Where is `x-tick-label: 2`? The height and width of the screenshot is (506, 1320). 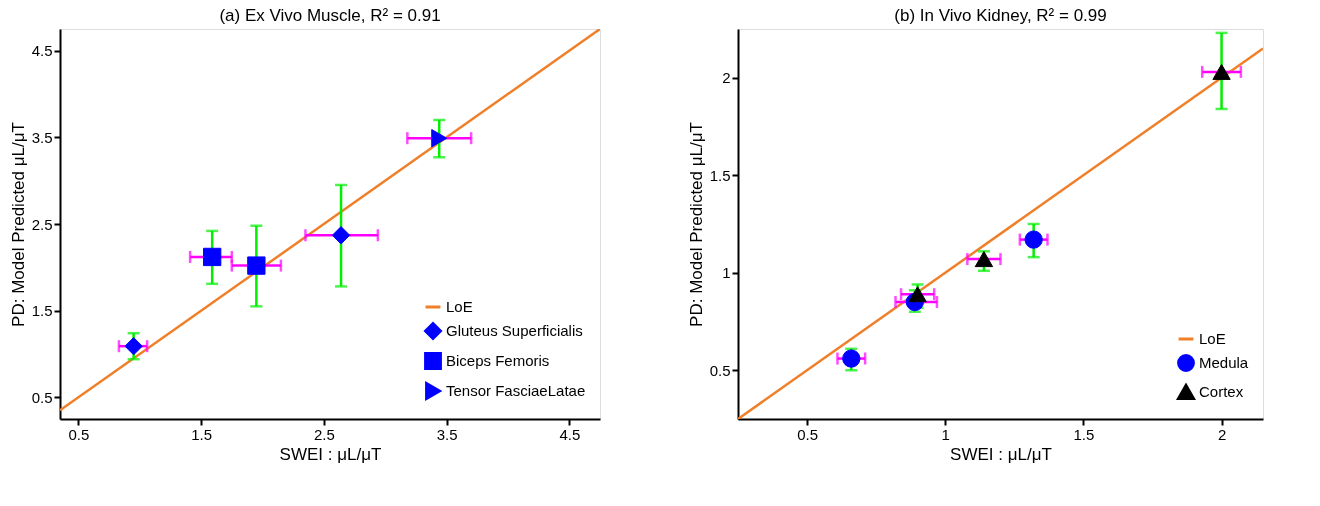
x-tick-label: 2 is located at coordinates (1222, 434).